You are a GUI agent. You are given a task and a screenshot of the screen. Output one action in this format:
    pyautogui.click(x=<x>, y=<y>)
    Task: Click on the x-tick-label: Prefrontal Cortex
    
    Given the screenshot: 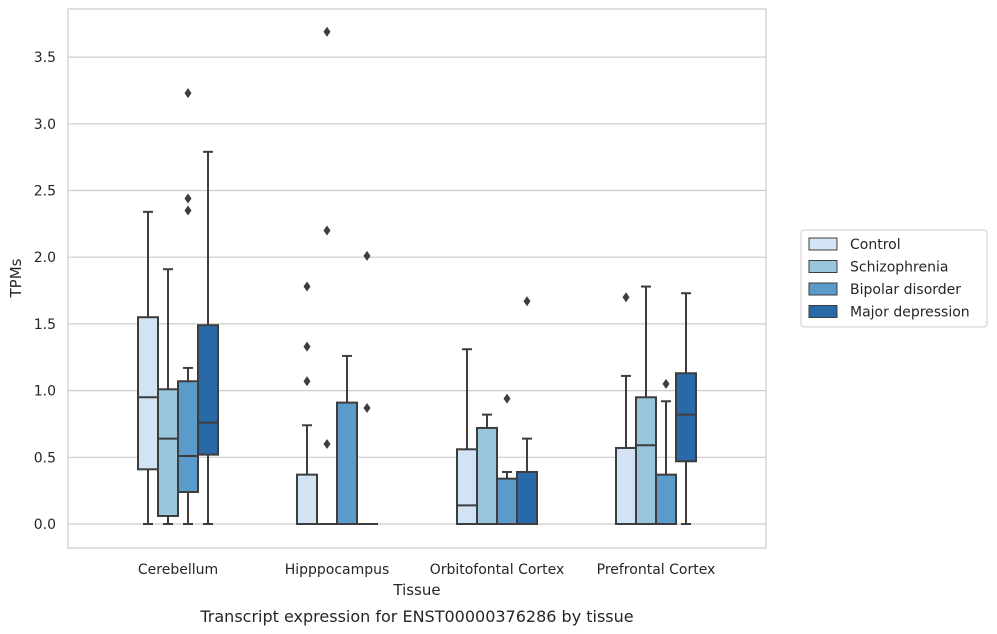 What is the action you would take?
    pyautogui.click(x=656, y=570)
    